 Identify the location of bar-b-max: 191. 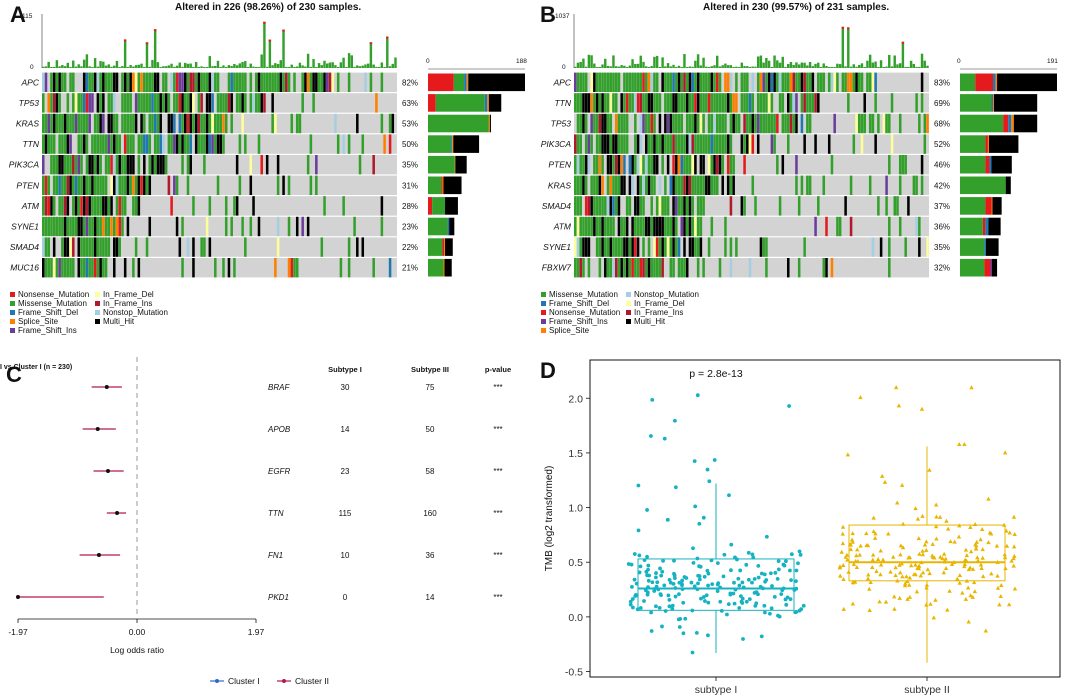
(1052, 61).